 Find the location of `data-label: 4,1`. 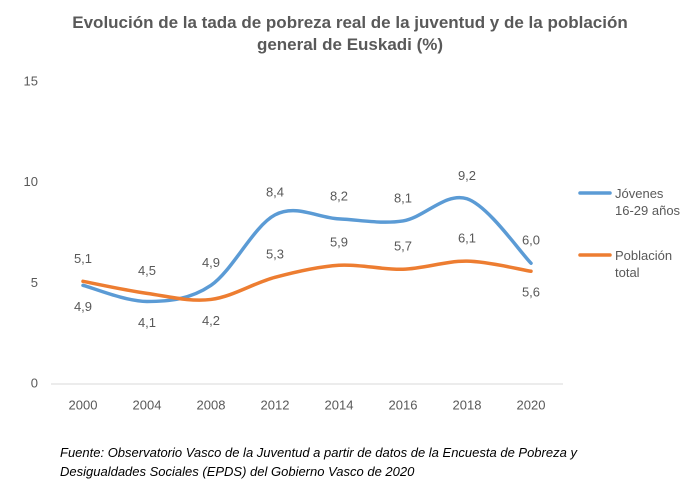

data-label: 4,1 is located at coordinates (147, 322).